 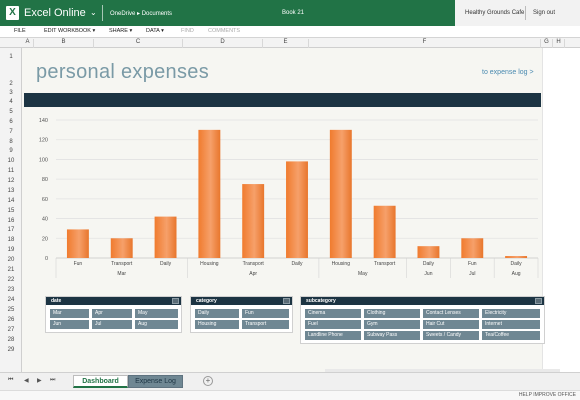 I want to click on slicer-item: Contact Lenses, so click(x=451, y=313).